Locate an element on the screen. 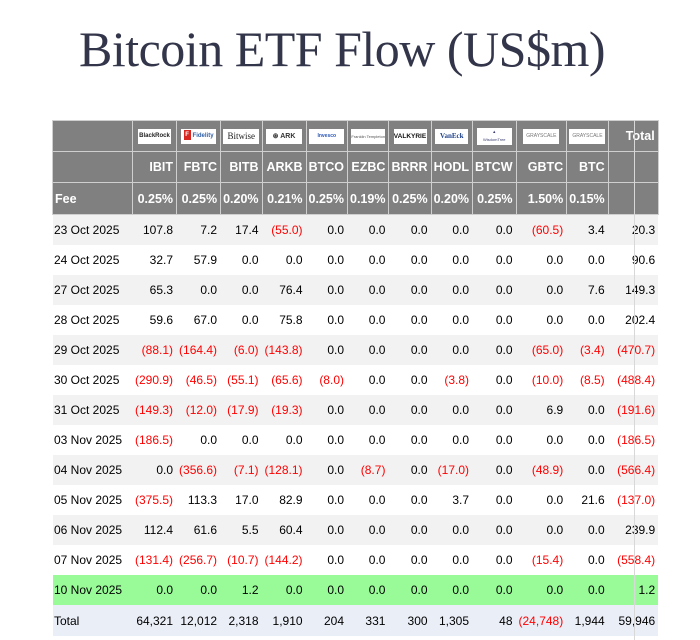 The height and width of the screenshot is (640, 700). wisdomtree-logo-icon: ▲ WisdomTree is located at coordinates (494, 136).